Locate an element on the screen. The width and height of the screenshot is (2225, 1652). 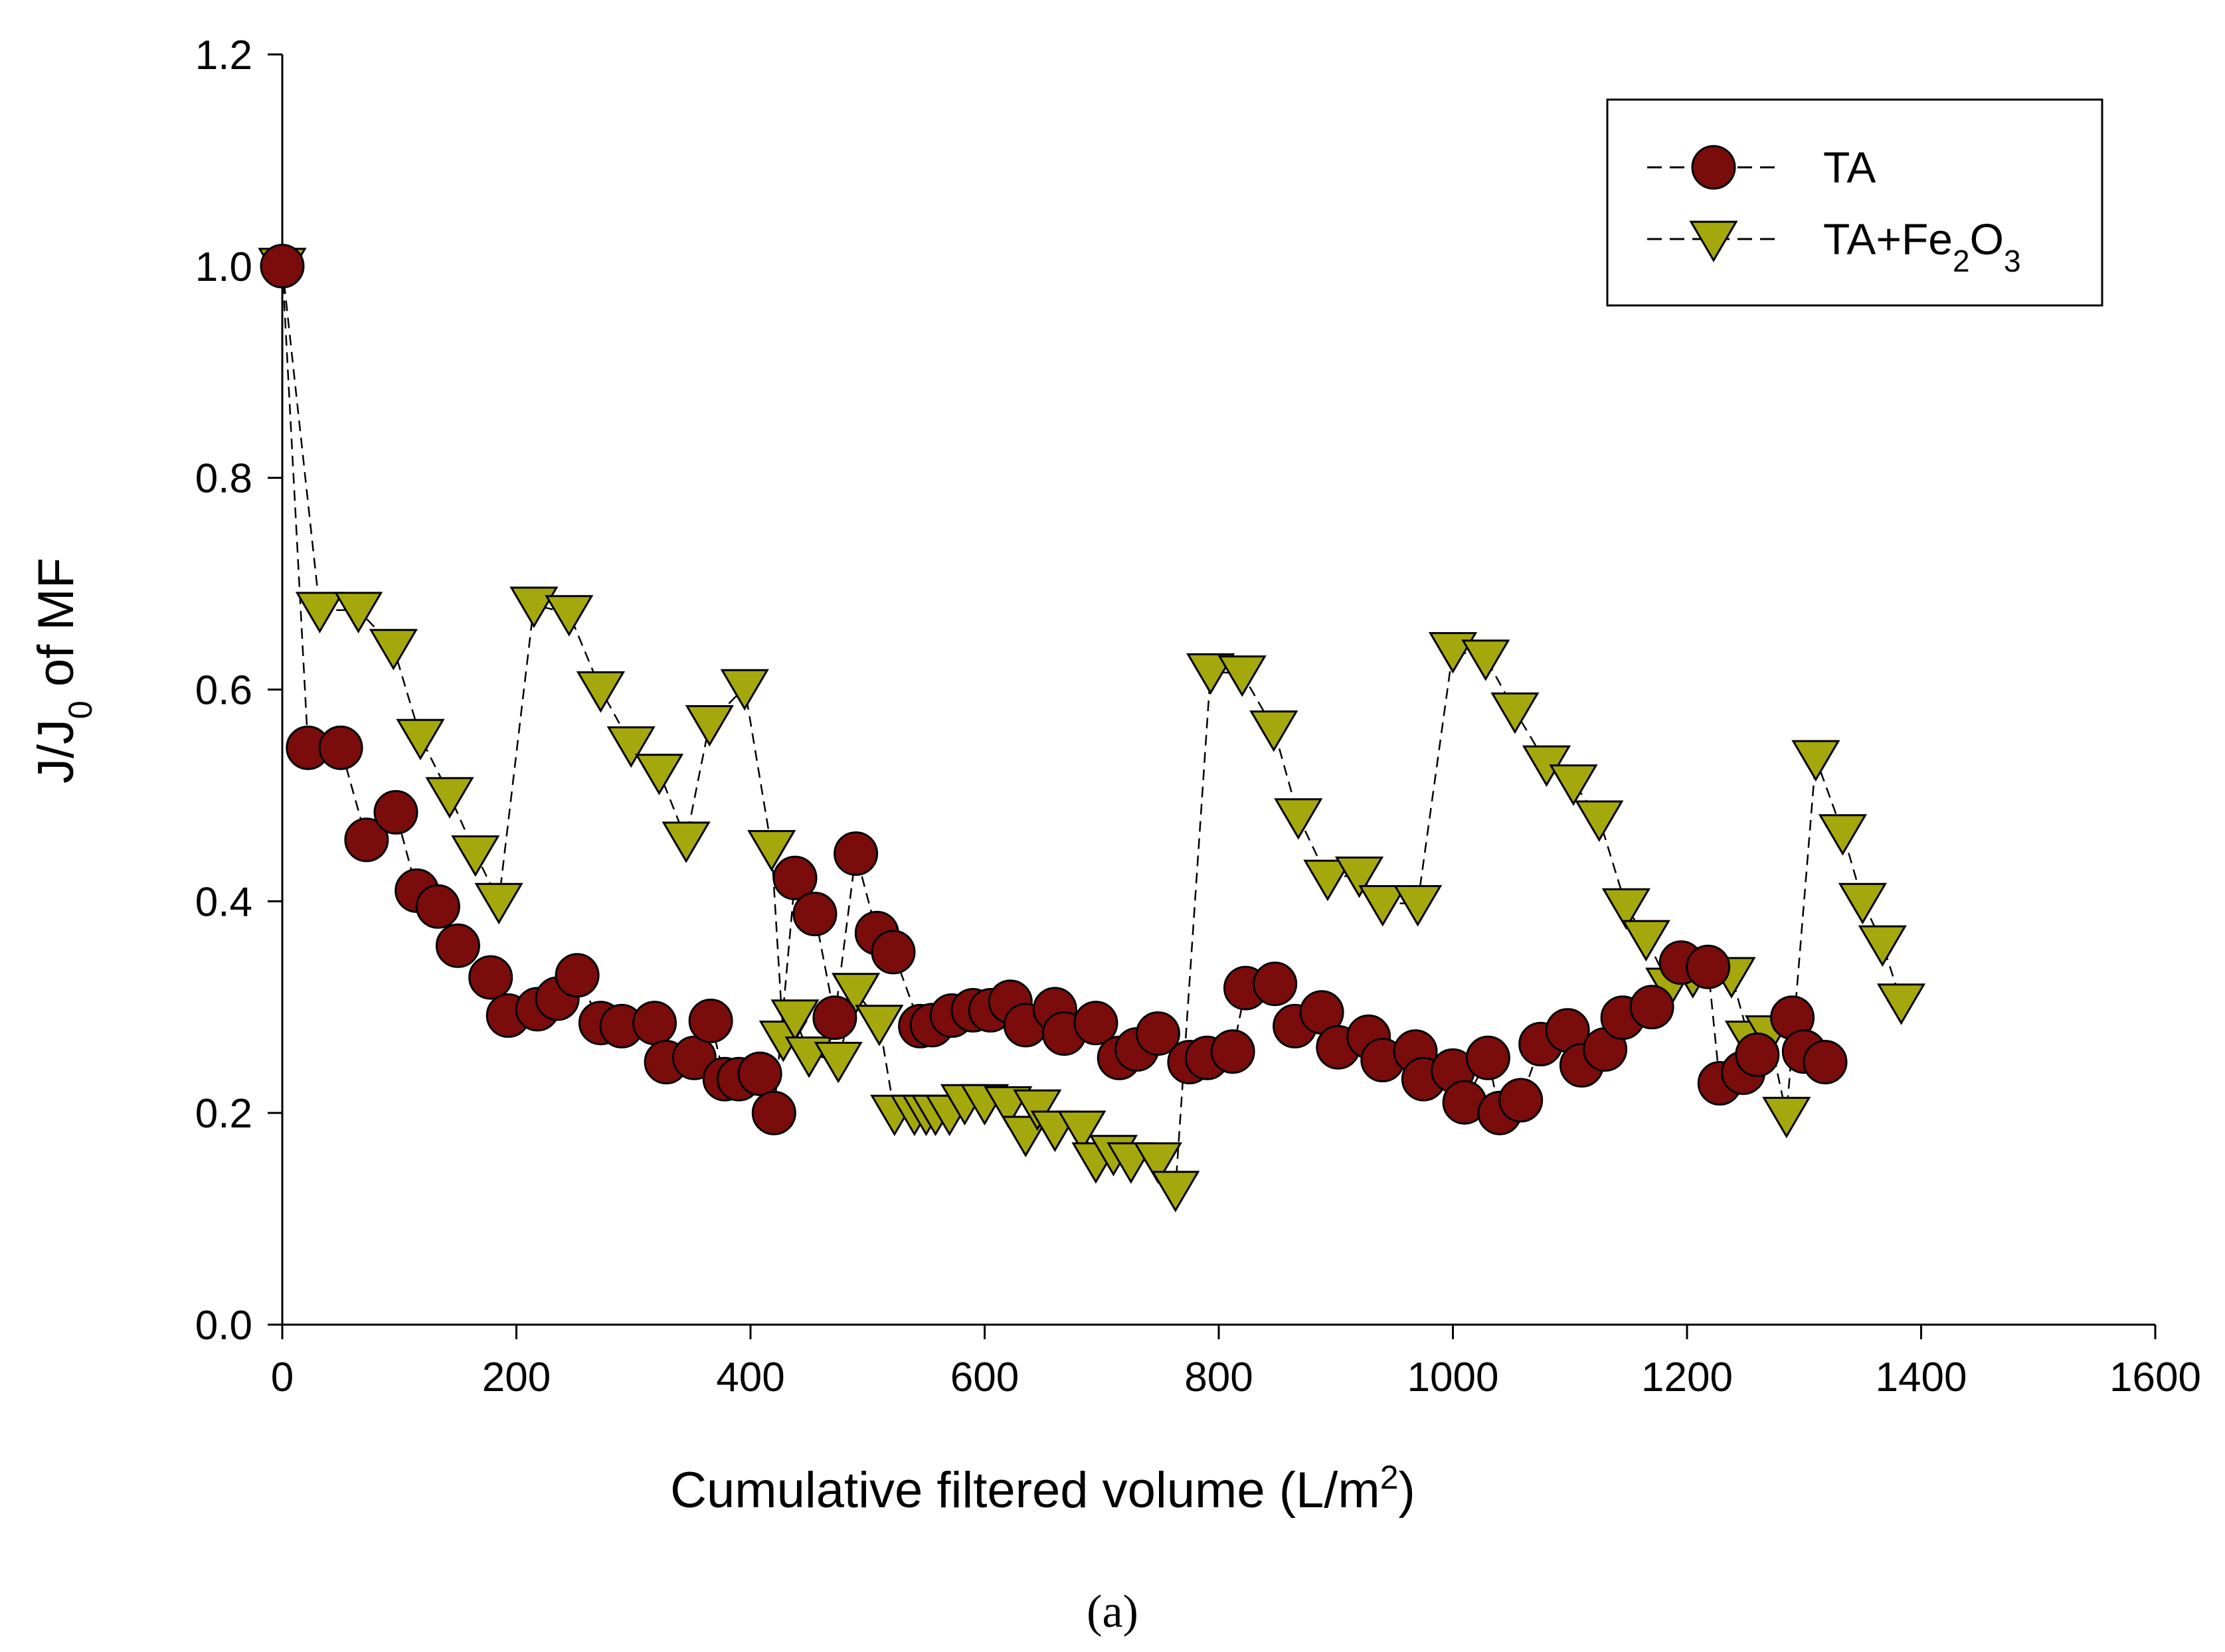
x-tick-label: 1400 is located at coordinates (1921, 1377).